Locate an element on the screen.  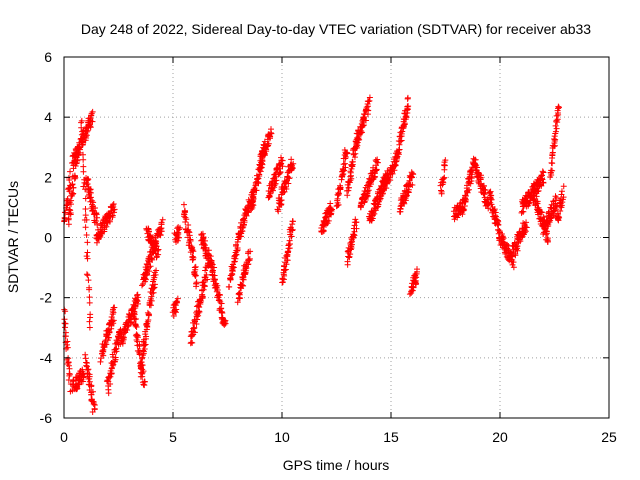
x-tick-label: 25 is located at coordinates (609, 437).